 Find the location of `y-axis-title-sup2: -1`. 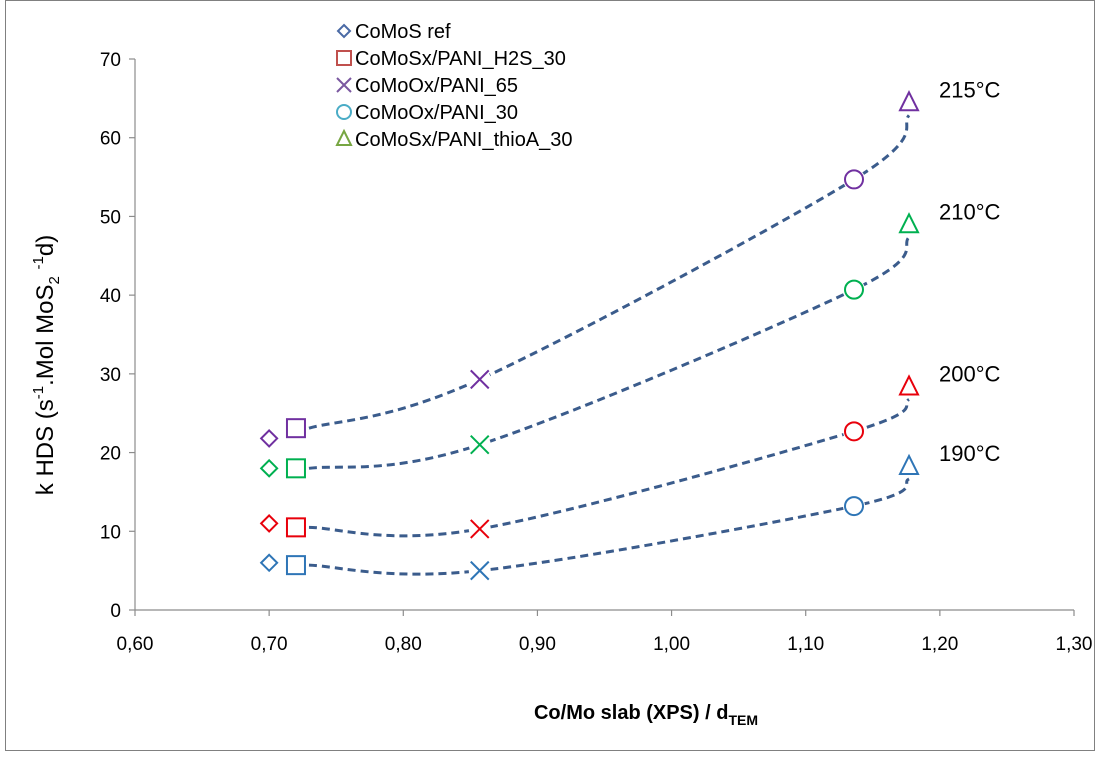

y-axis-title-sup2: -1 is located at coordinates (38, 262).